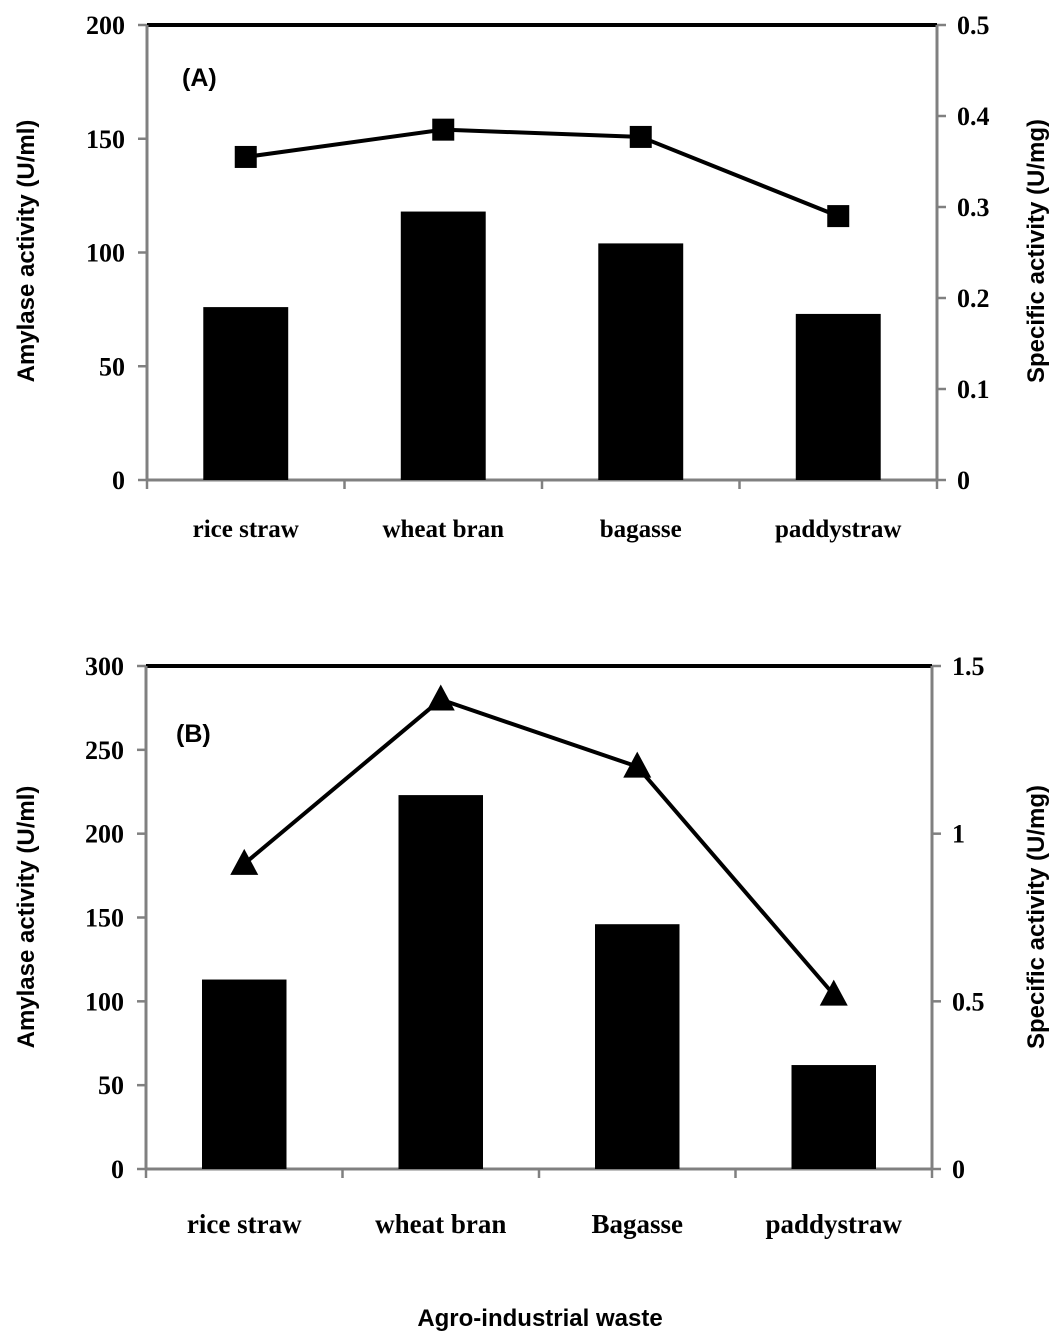  I want to click on panel-label: (A), so click(199, 78).